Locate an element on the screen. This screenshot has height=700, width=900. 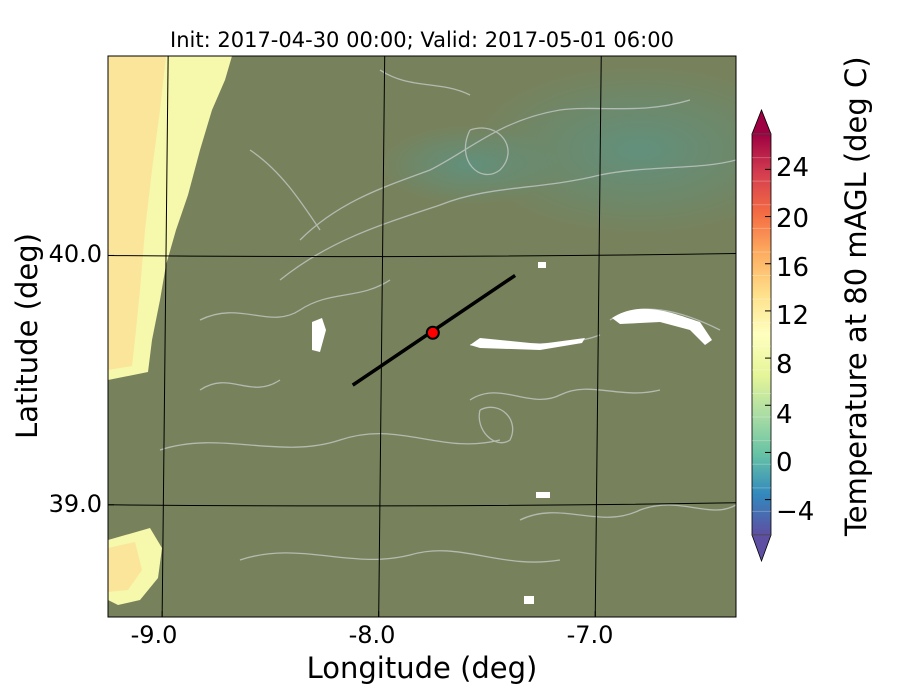
y-axis-label: Latitude (deg) is located at coordinates (27, 336).